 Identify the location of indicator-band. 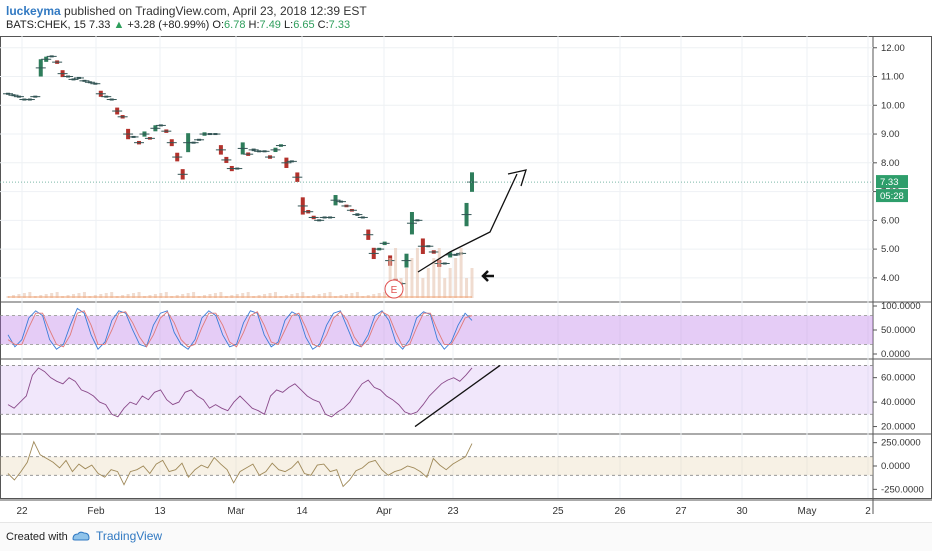
(436, 330).